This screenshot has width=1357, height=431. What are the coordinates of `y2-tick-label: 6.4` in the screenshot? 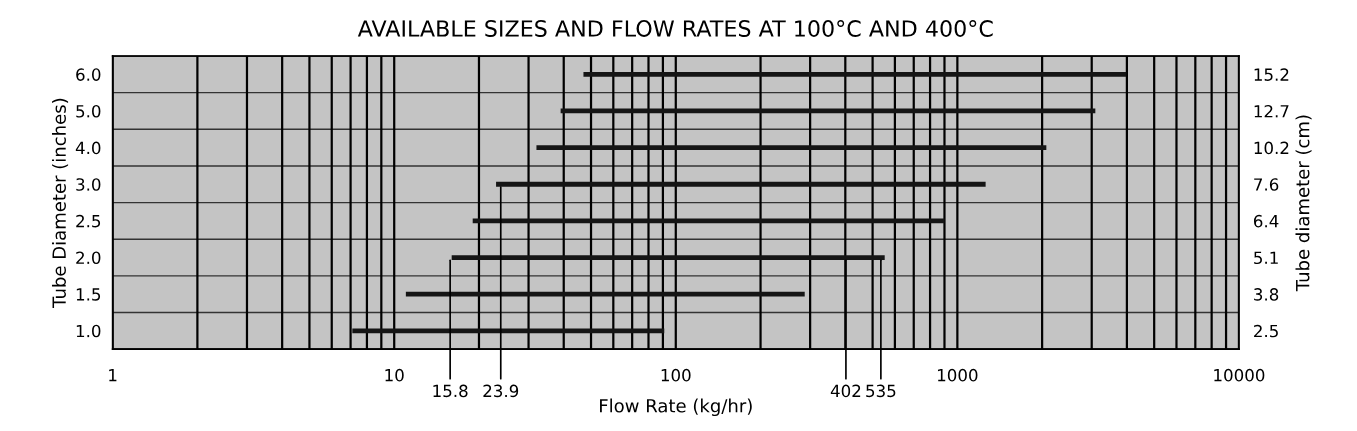 It's located at (1266, 221).